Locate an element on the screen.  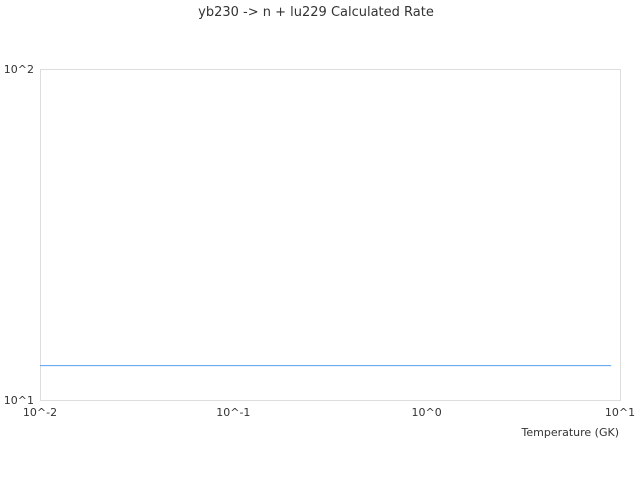
x-tick-label: 10^1 is located at coordinates (620, 412).